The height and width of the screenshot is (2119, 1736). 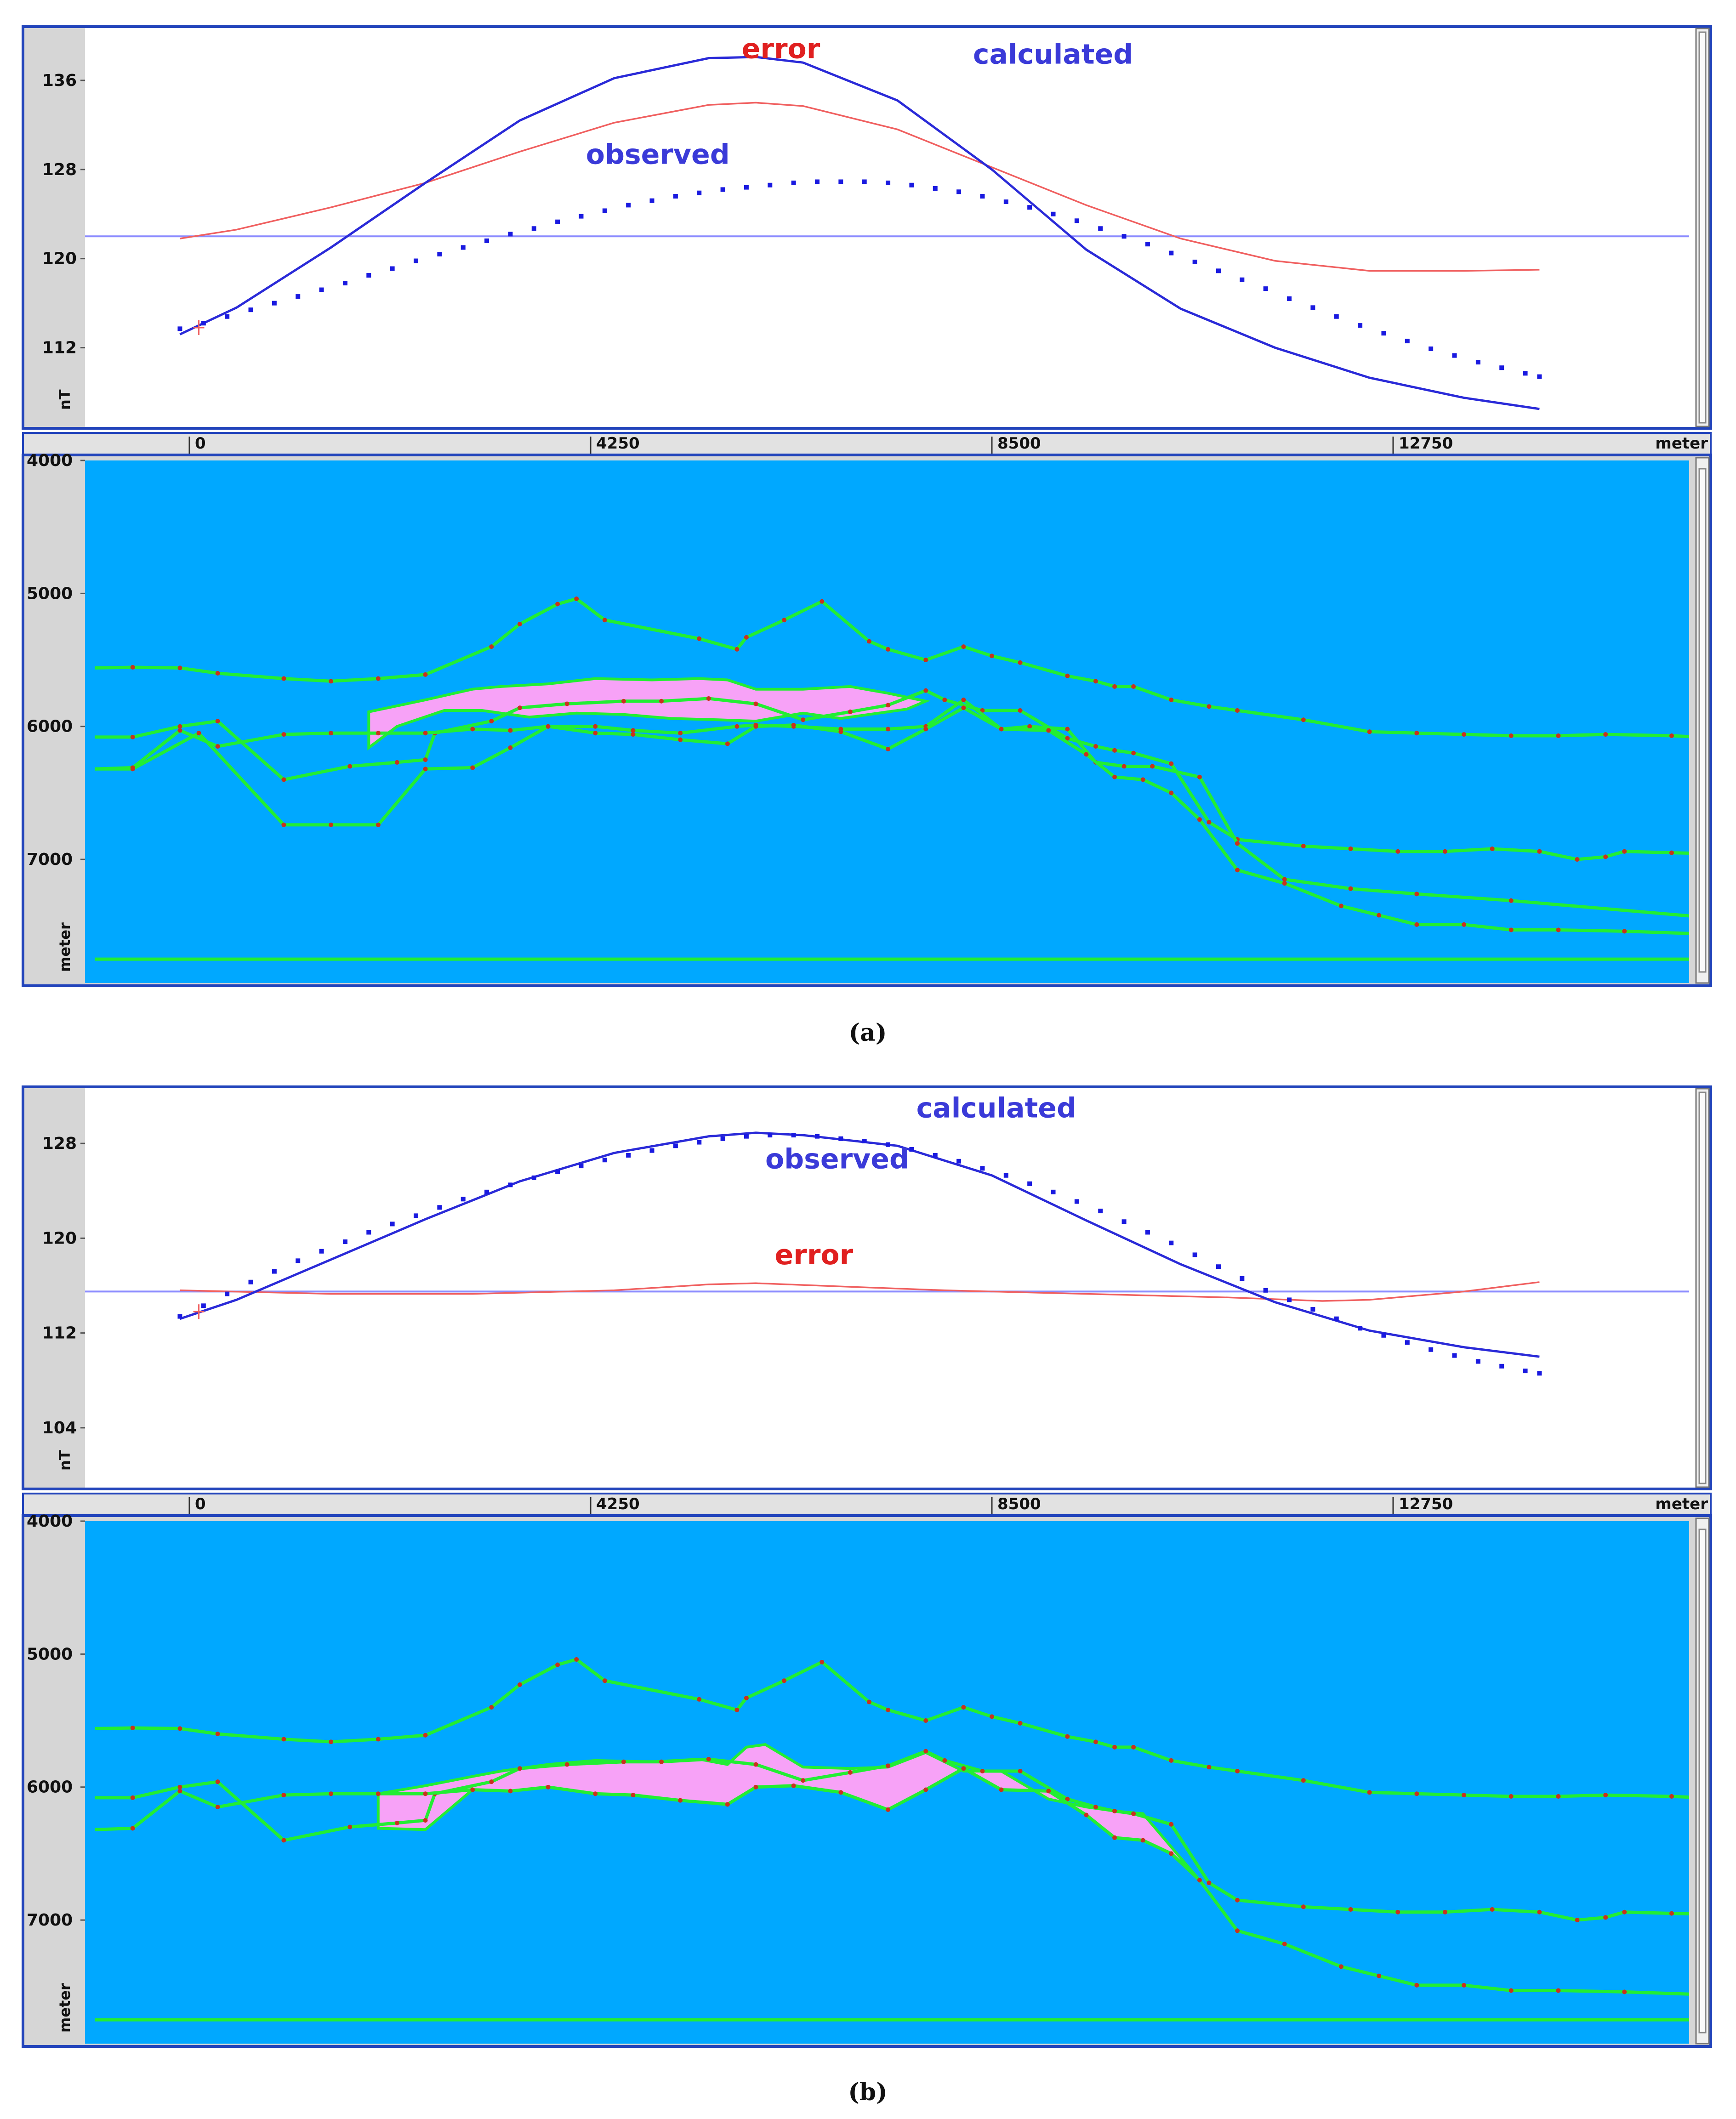 I want to click on observed-label: observed, so click(x=837, y=1159).